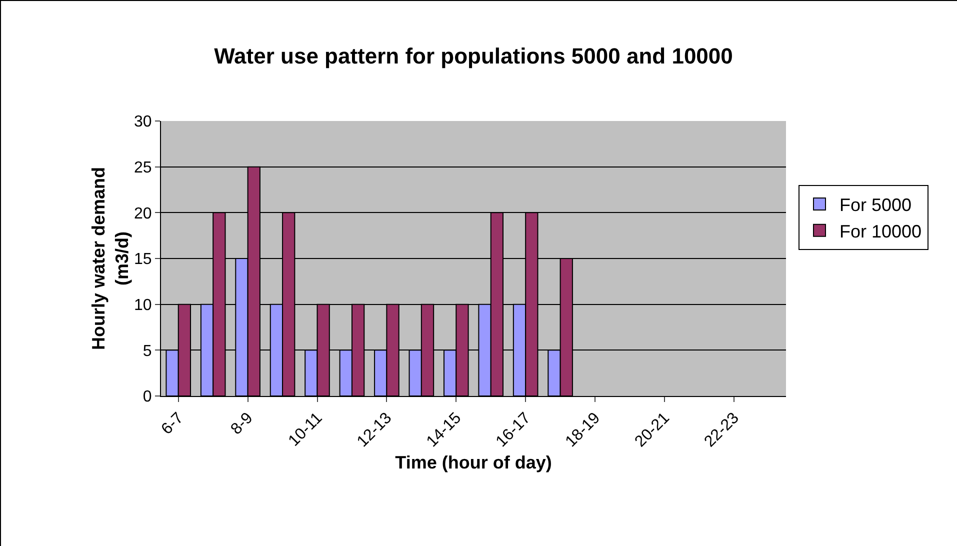  Describe the element at coordinates (147, 351) in the screenshot. I see `y-tick-label: 5` at that location.